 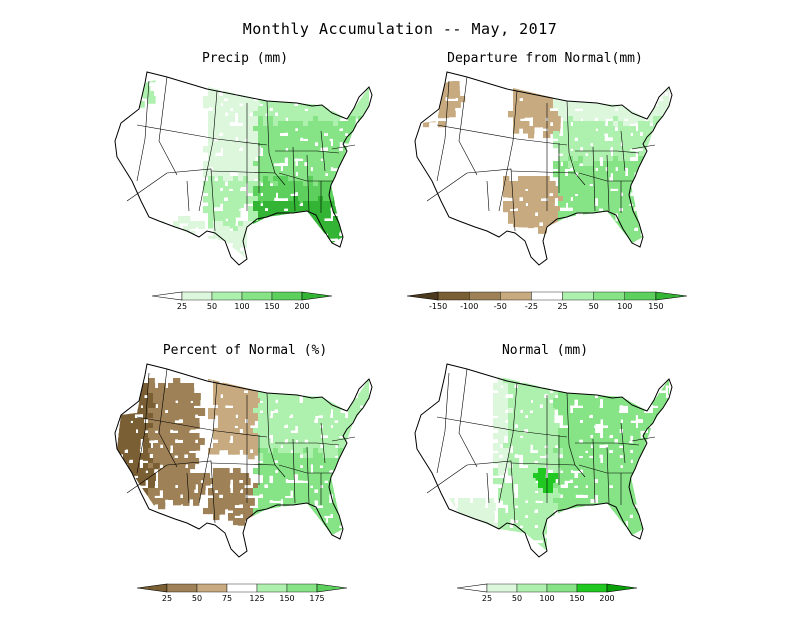 What do you see at coordinates (227, 598) in the screenshot?
I see `colorbar-tick-label: 75` at bounding box center [227, 598].